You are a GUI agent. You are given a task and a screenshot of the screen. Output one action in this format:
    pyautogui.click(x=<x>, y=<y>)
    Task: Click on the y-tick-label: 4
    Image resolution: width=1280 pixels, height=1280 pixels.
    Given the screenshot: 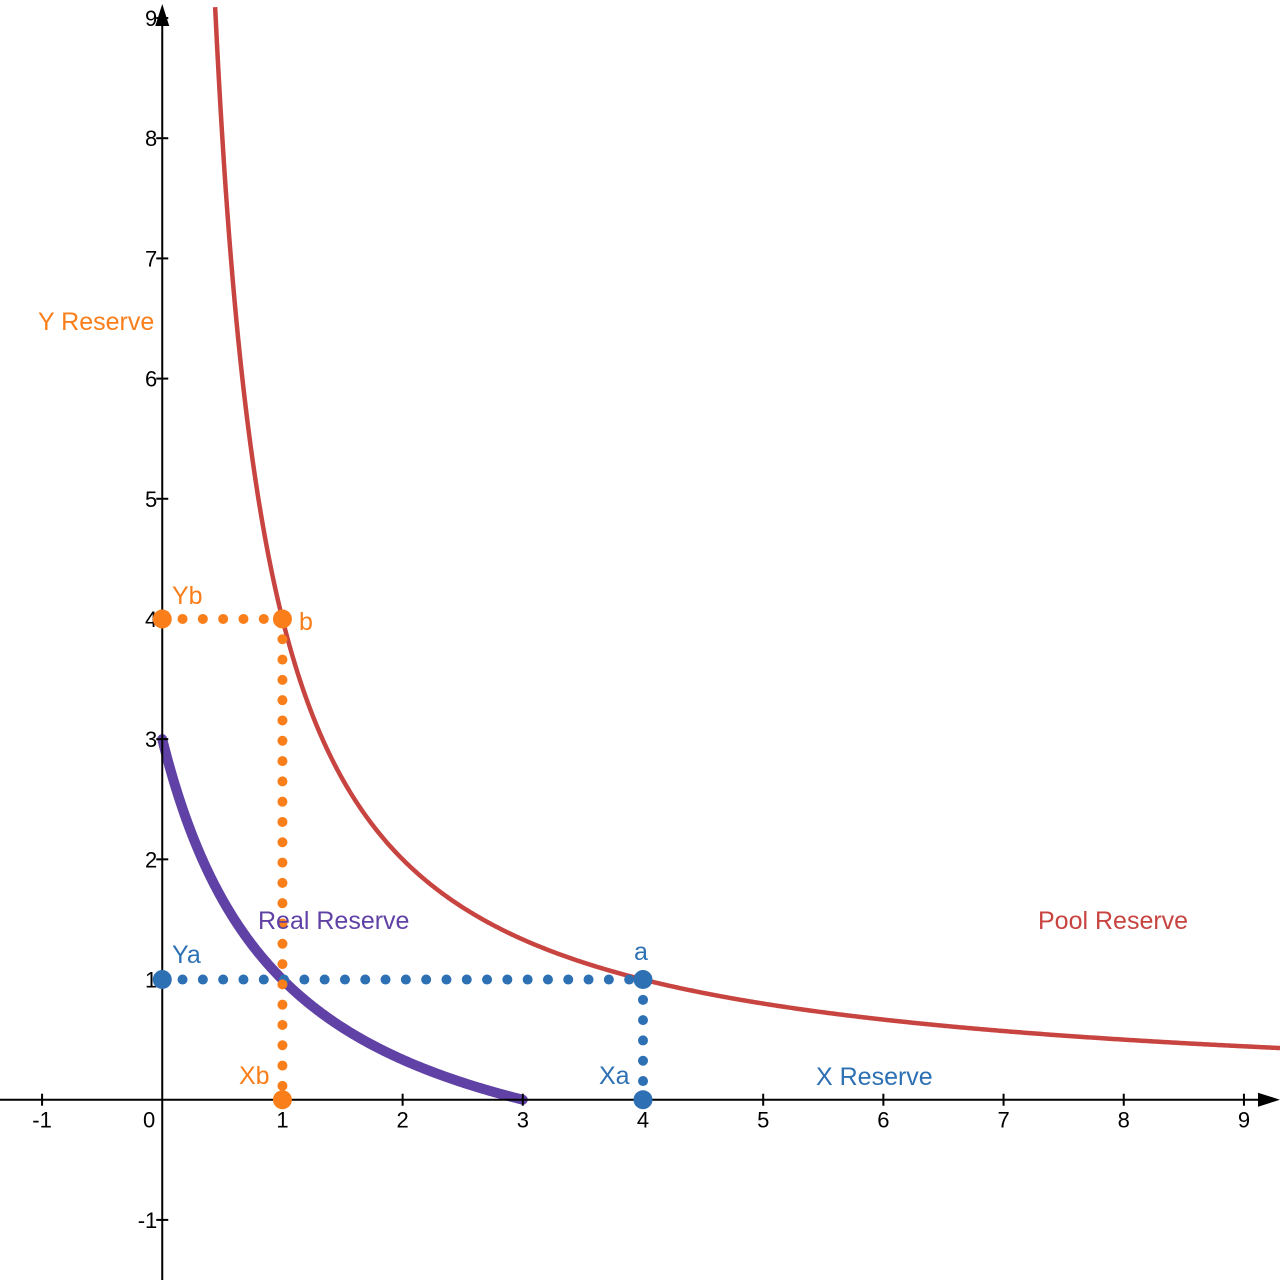 What is the action you would take?
    pyautogui.click(x=151, y=619)
    